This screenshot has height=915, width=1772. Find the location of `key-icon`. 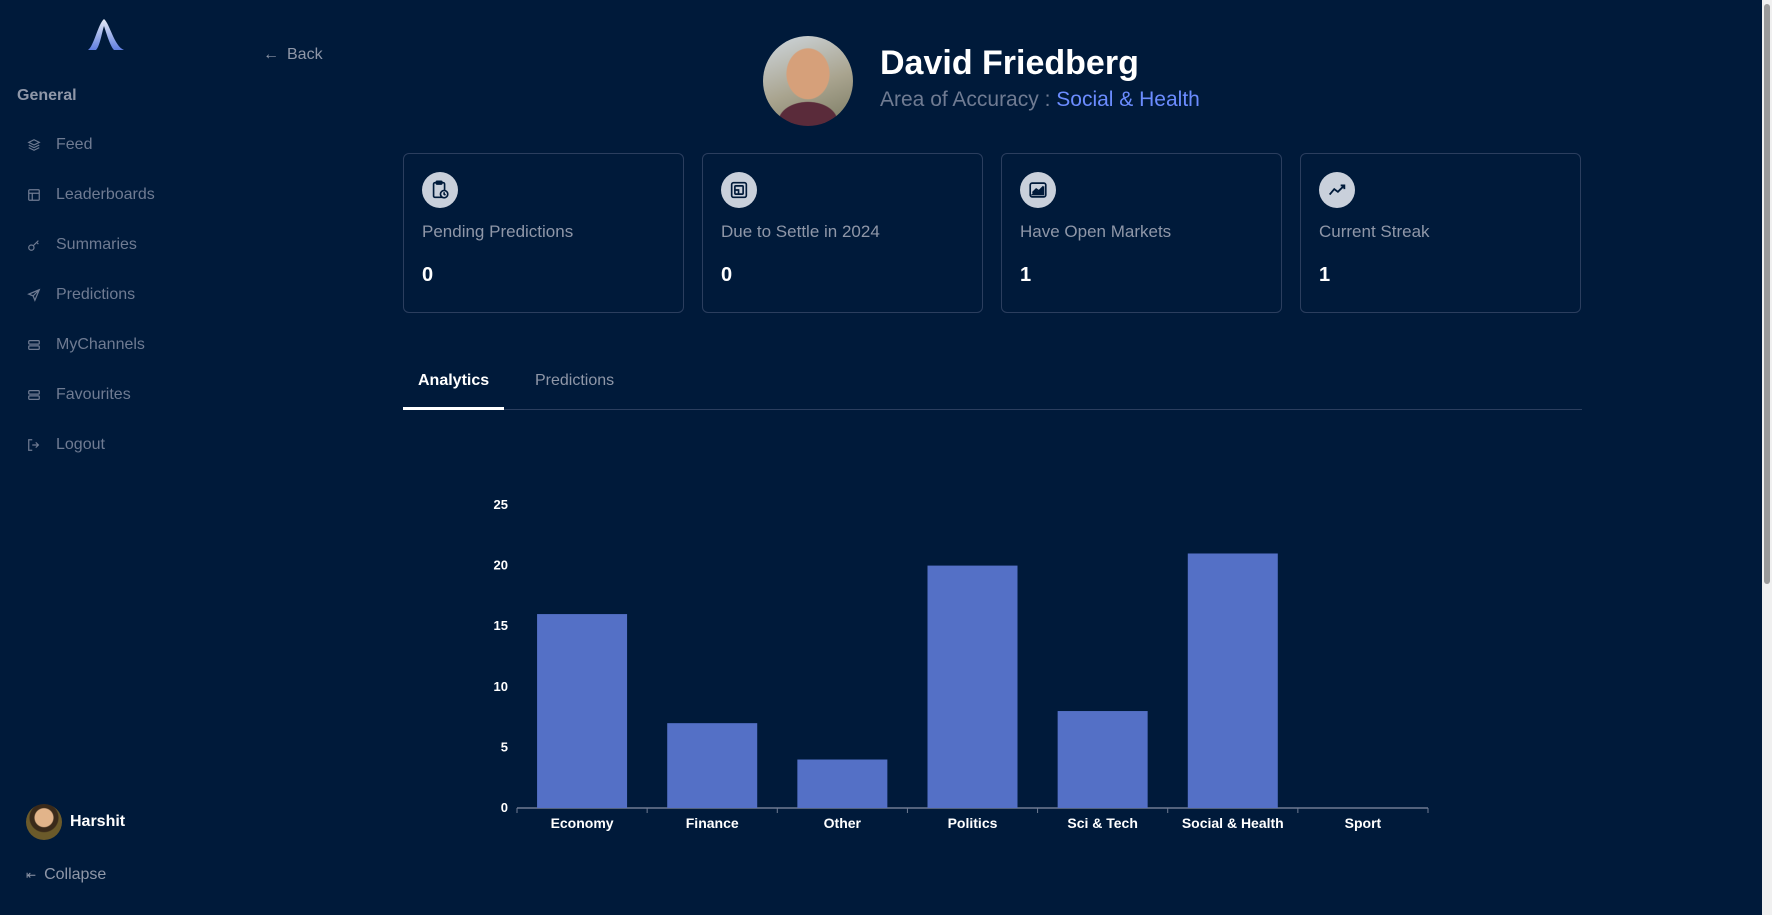

key-icon is located at coordinates (34, 245).